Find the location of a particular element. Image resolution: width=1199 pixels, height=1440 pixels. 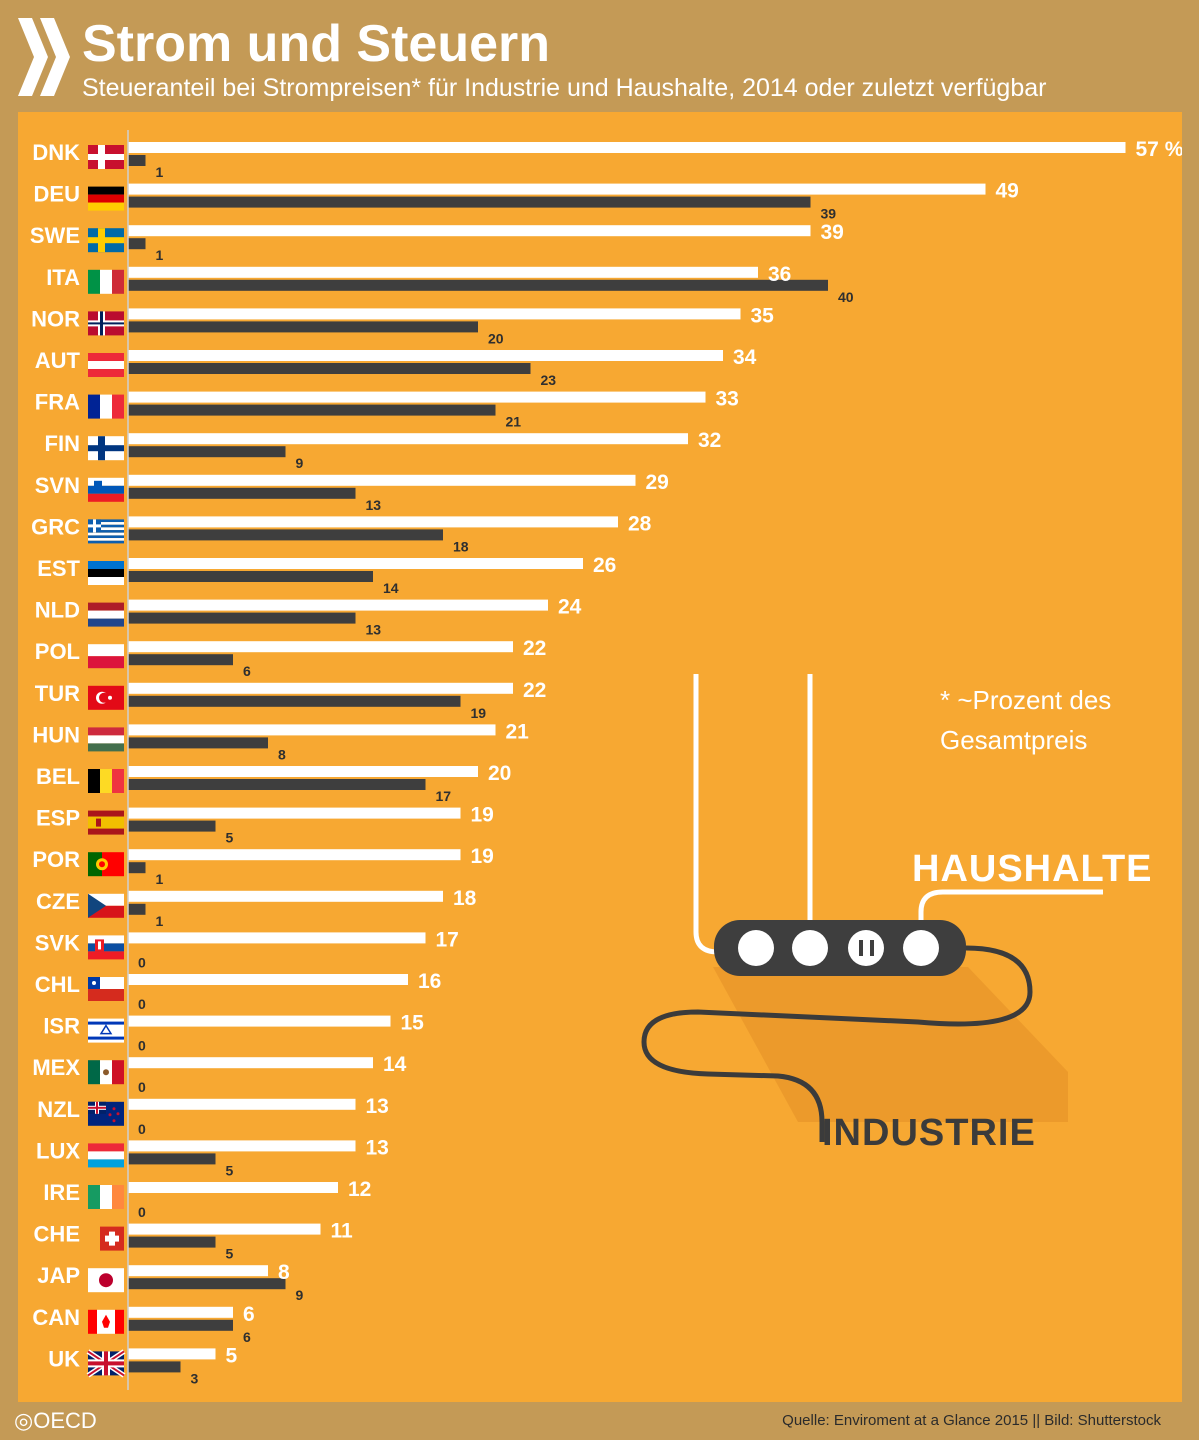

category-label: CHL is located at coordinates (57, 984).